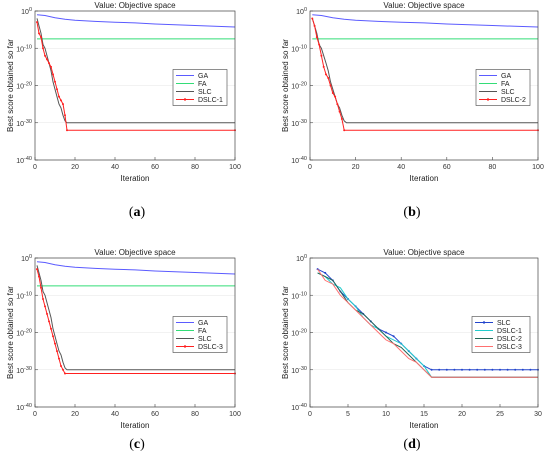 This screenshot has width=550, height=466. Describe the element at coordinates (210, 347) in the screenshot. I see `legend-label: DSLC-3` at that location.